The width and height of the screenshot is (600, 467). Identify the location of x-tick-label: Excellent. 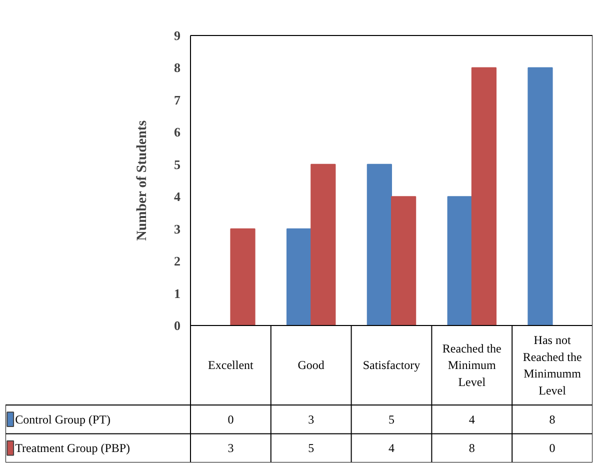
(231, 365).